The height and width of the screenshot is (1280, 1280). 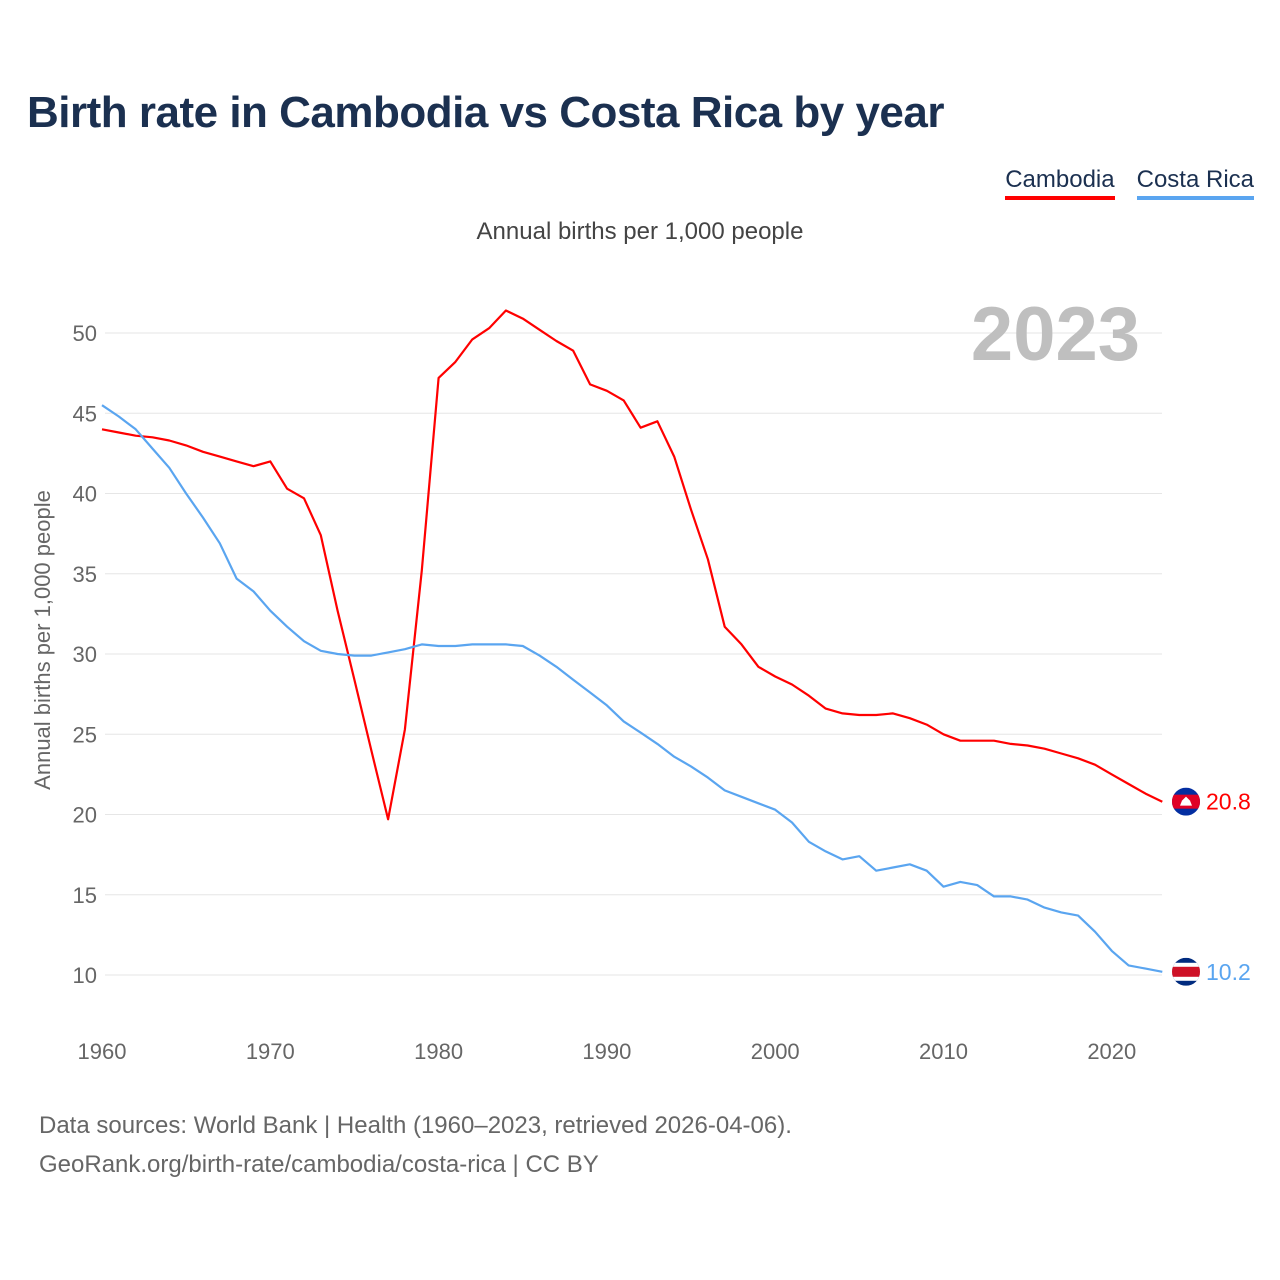 What do you see at coordinates (102, 1051) in the screenshot?
I see `x-tick-label: 1960` at bounding box center [102, 1051].